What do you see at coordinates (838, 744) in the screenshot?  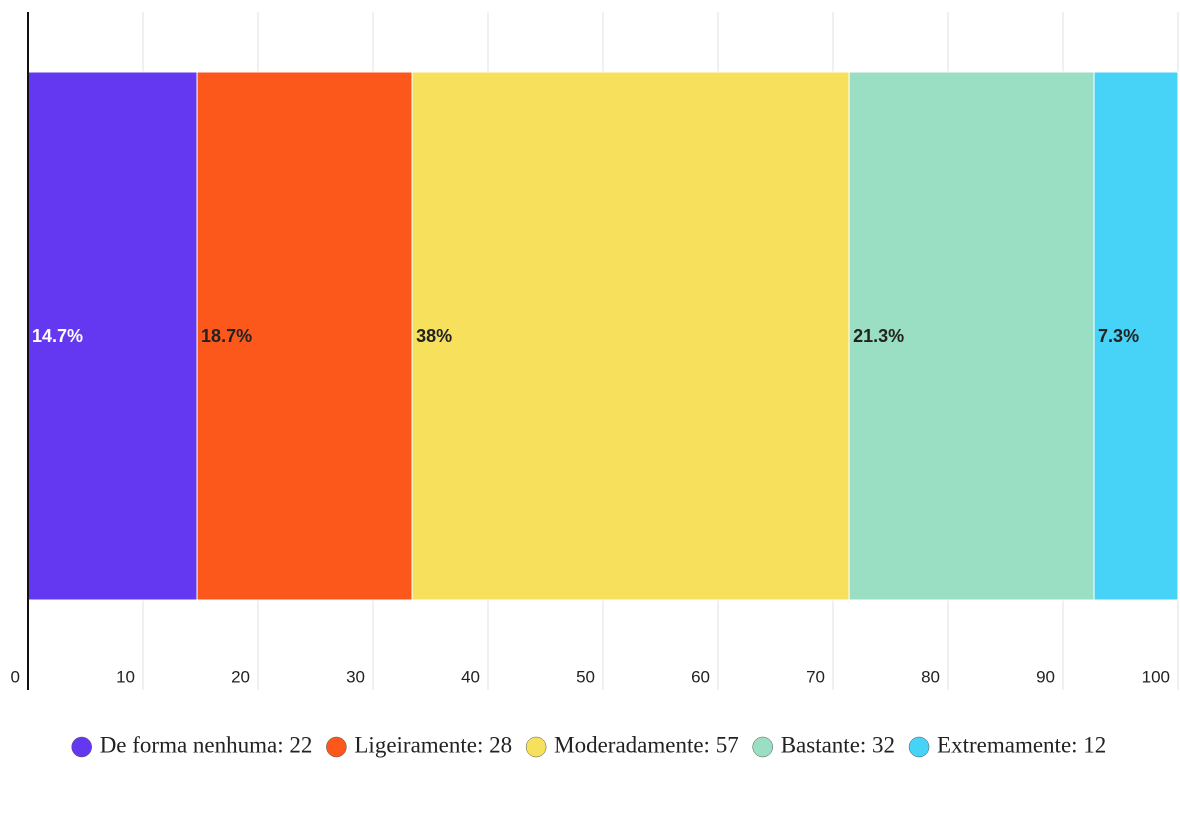 I see `legend-label: Bastante: 32` at bounding box center [838, 744].